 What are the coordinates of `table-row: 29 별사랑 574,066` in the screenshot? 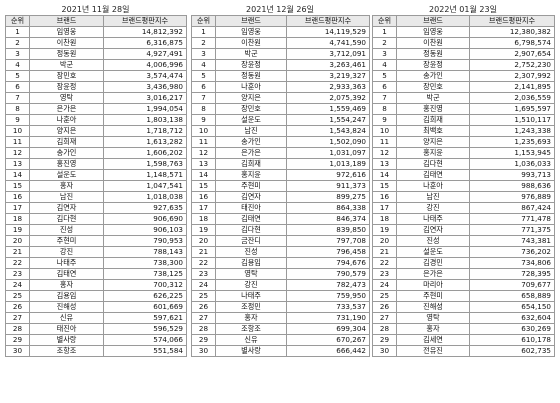 It's located at (96, 340).